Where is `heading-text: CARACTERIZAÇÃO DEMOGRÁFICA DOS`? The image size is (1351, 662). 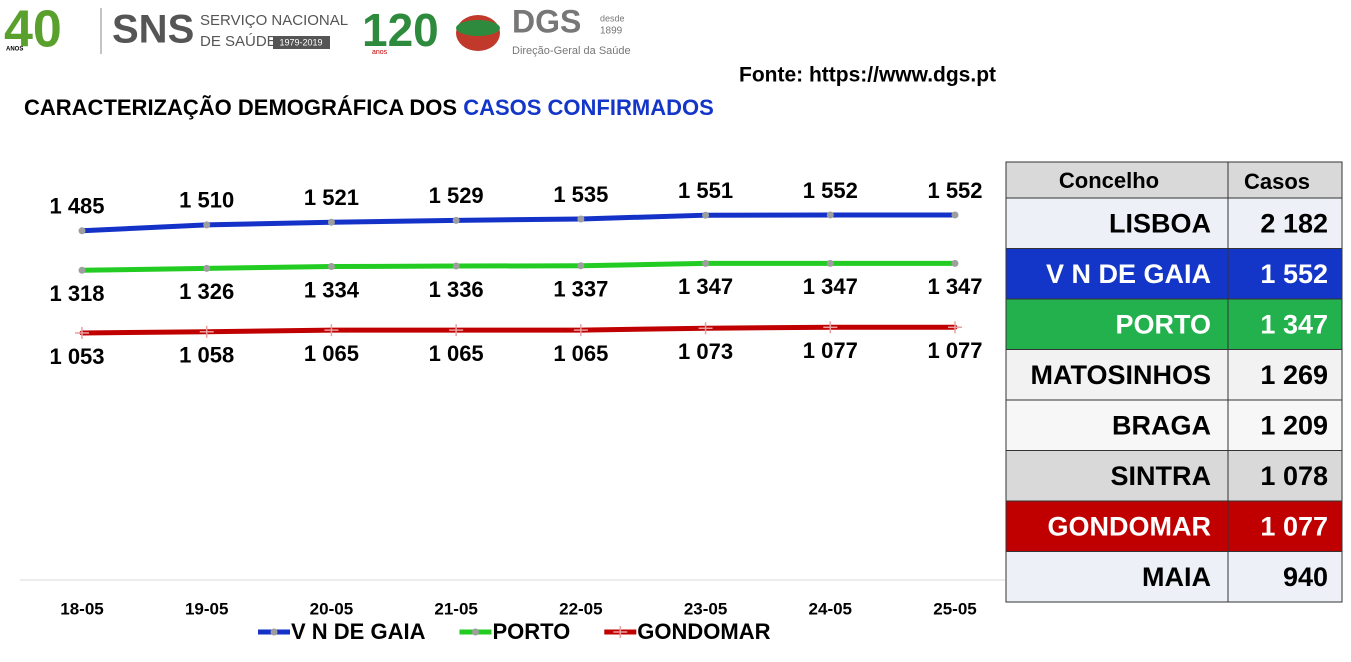
heading-text: CARACTERIZAÇÃO DEMOGRÁFICA DOS is located at coordinates (240, 107).